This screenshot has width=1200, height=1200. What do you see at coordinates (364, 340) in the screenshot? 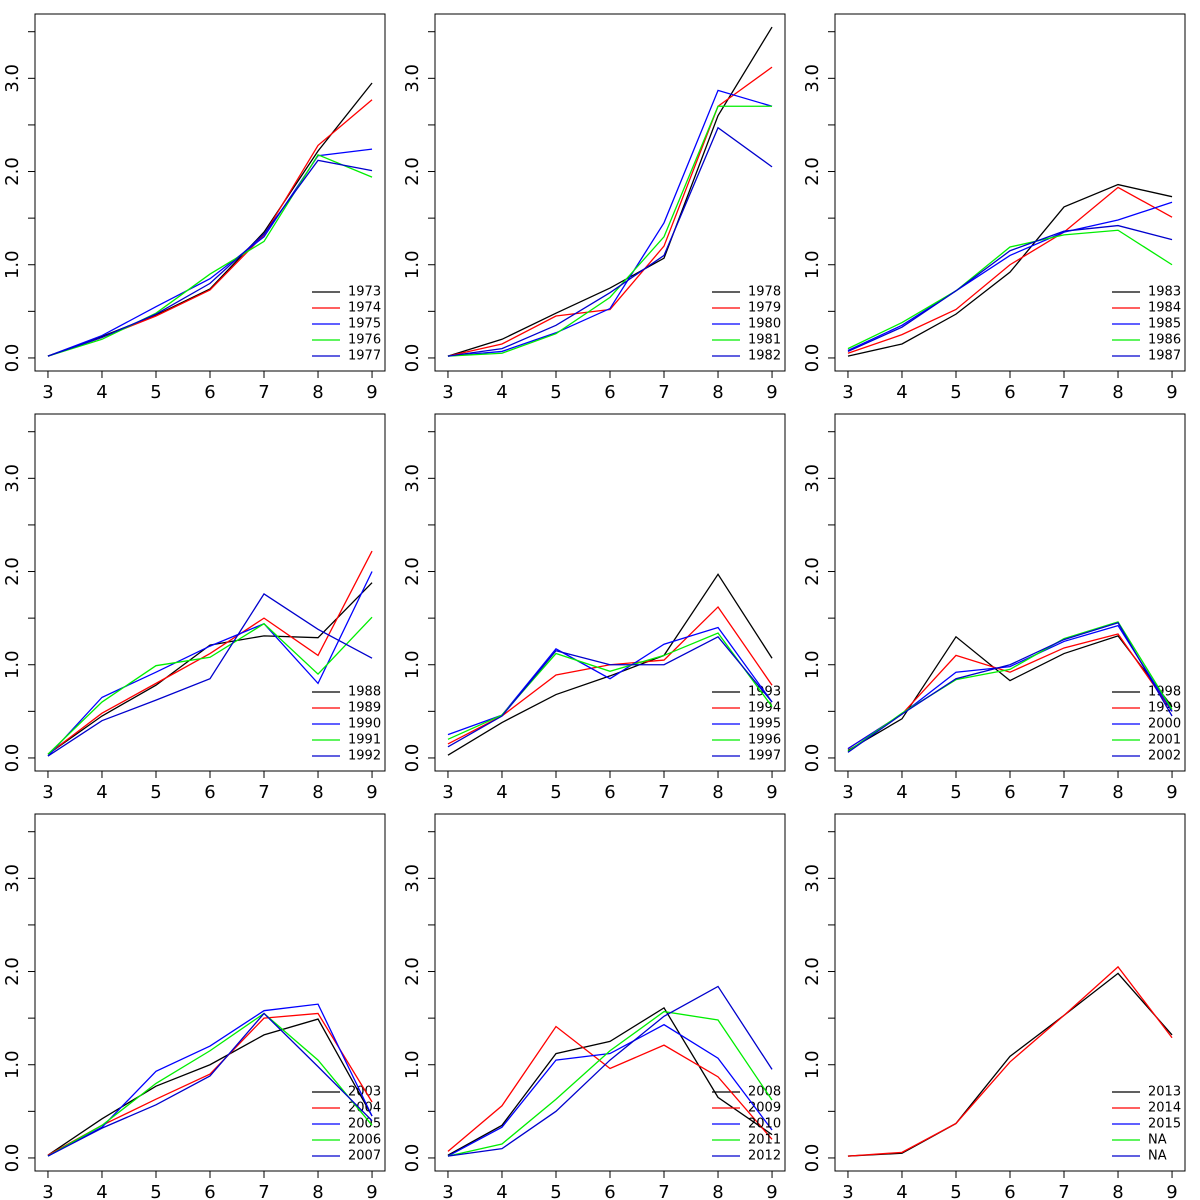
I see `legend-label: 1976` at bounding box center [364, 340].